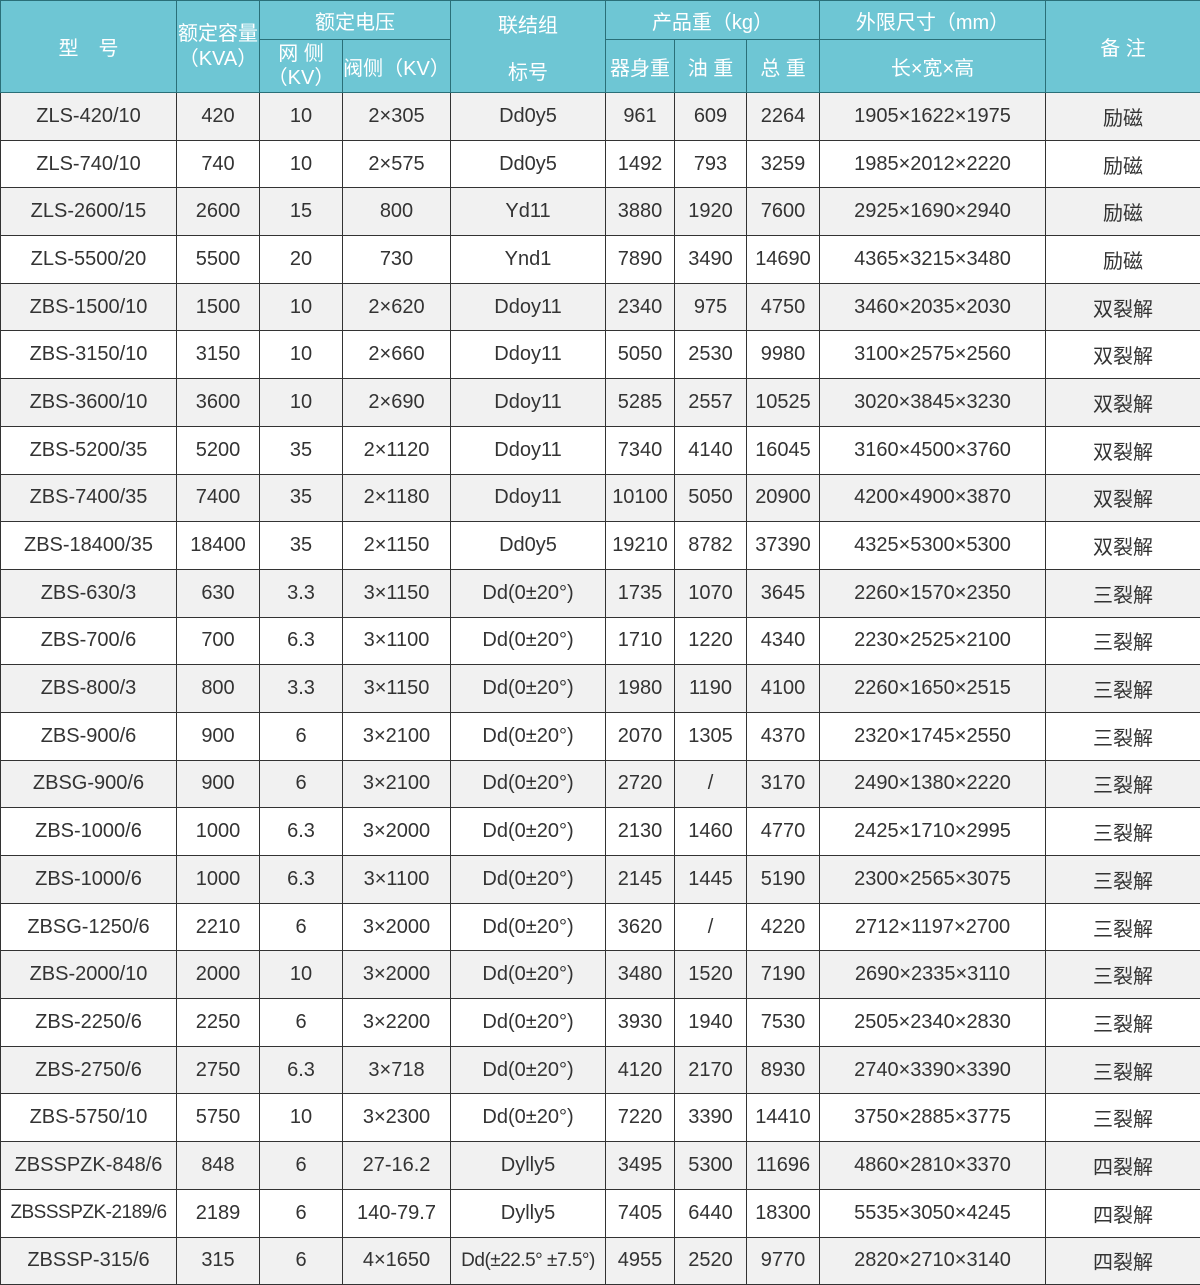 This screenshot has height=1285, width=1200. What do you see at coordinates (783, 1118) in the screenshot?
I see `cell-total-weight: 14410` at bounding box center [783, 1118].